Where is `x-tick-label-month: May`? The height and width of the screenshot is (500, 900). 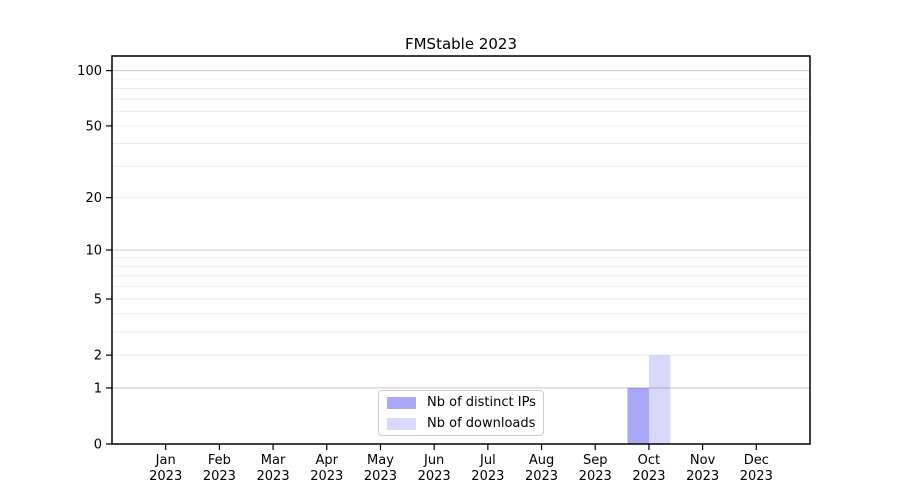 x-tick-label-month: May is located at coordinates (380, 460).